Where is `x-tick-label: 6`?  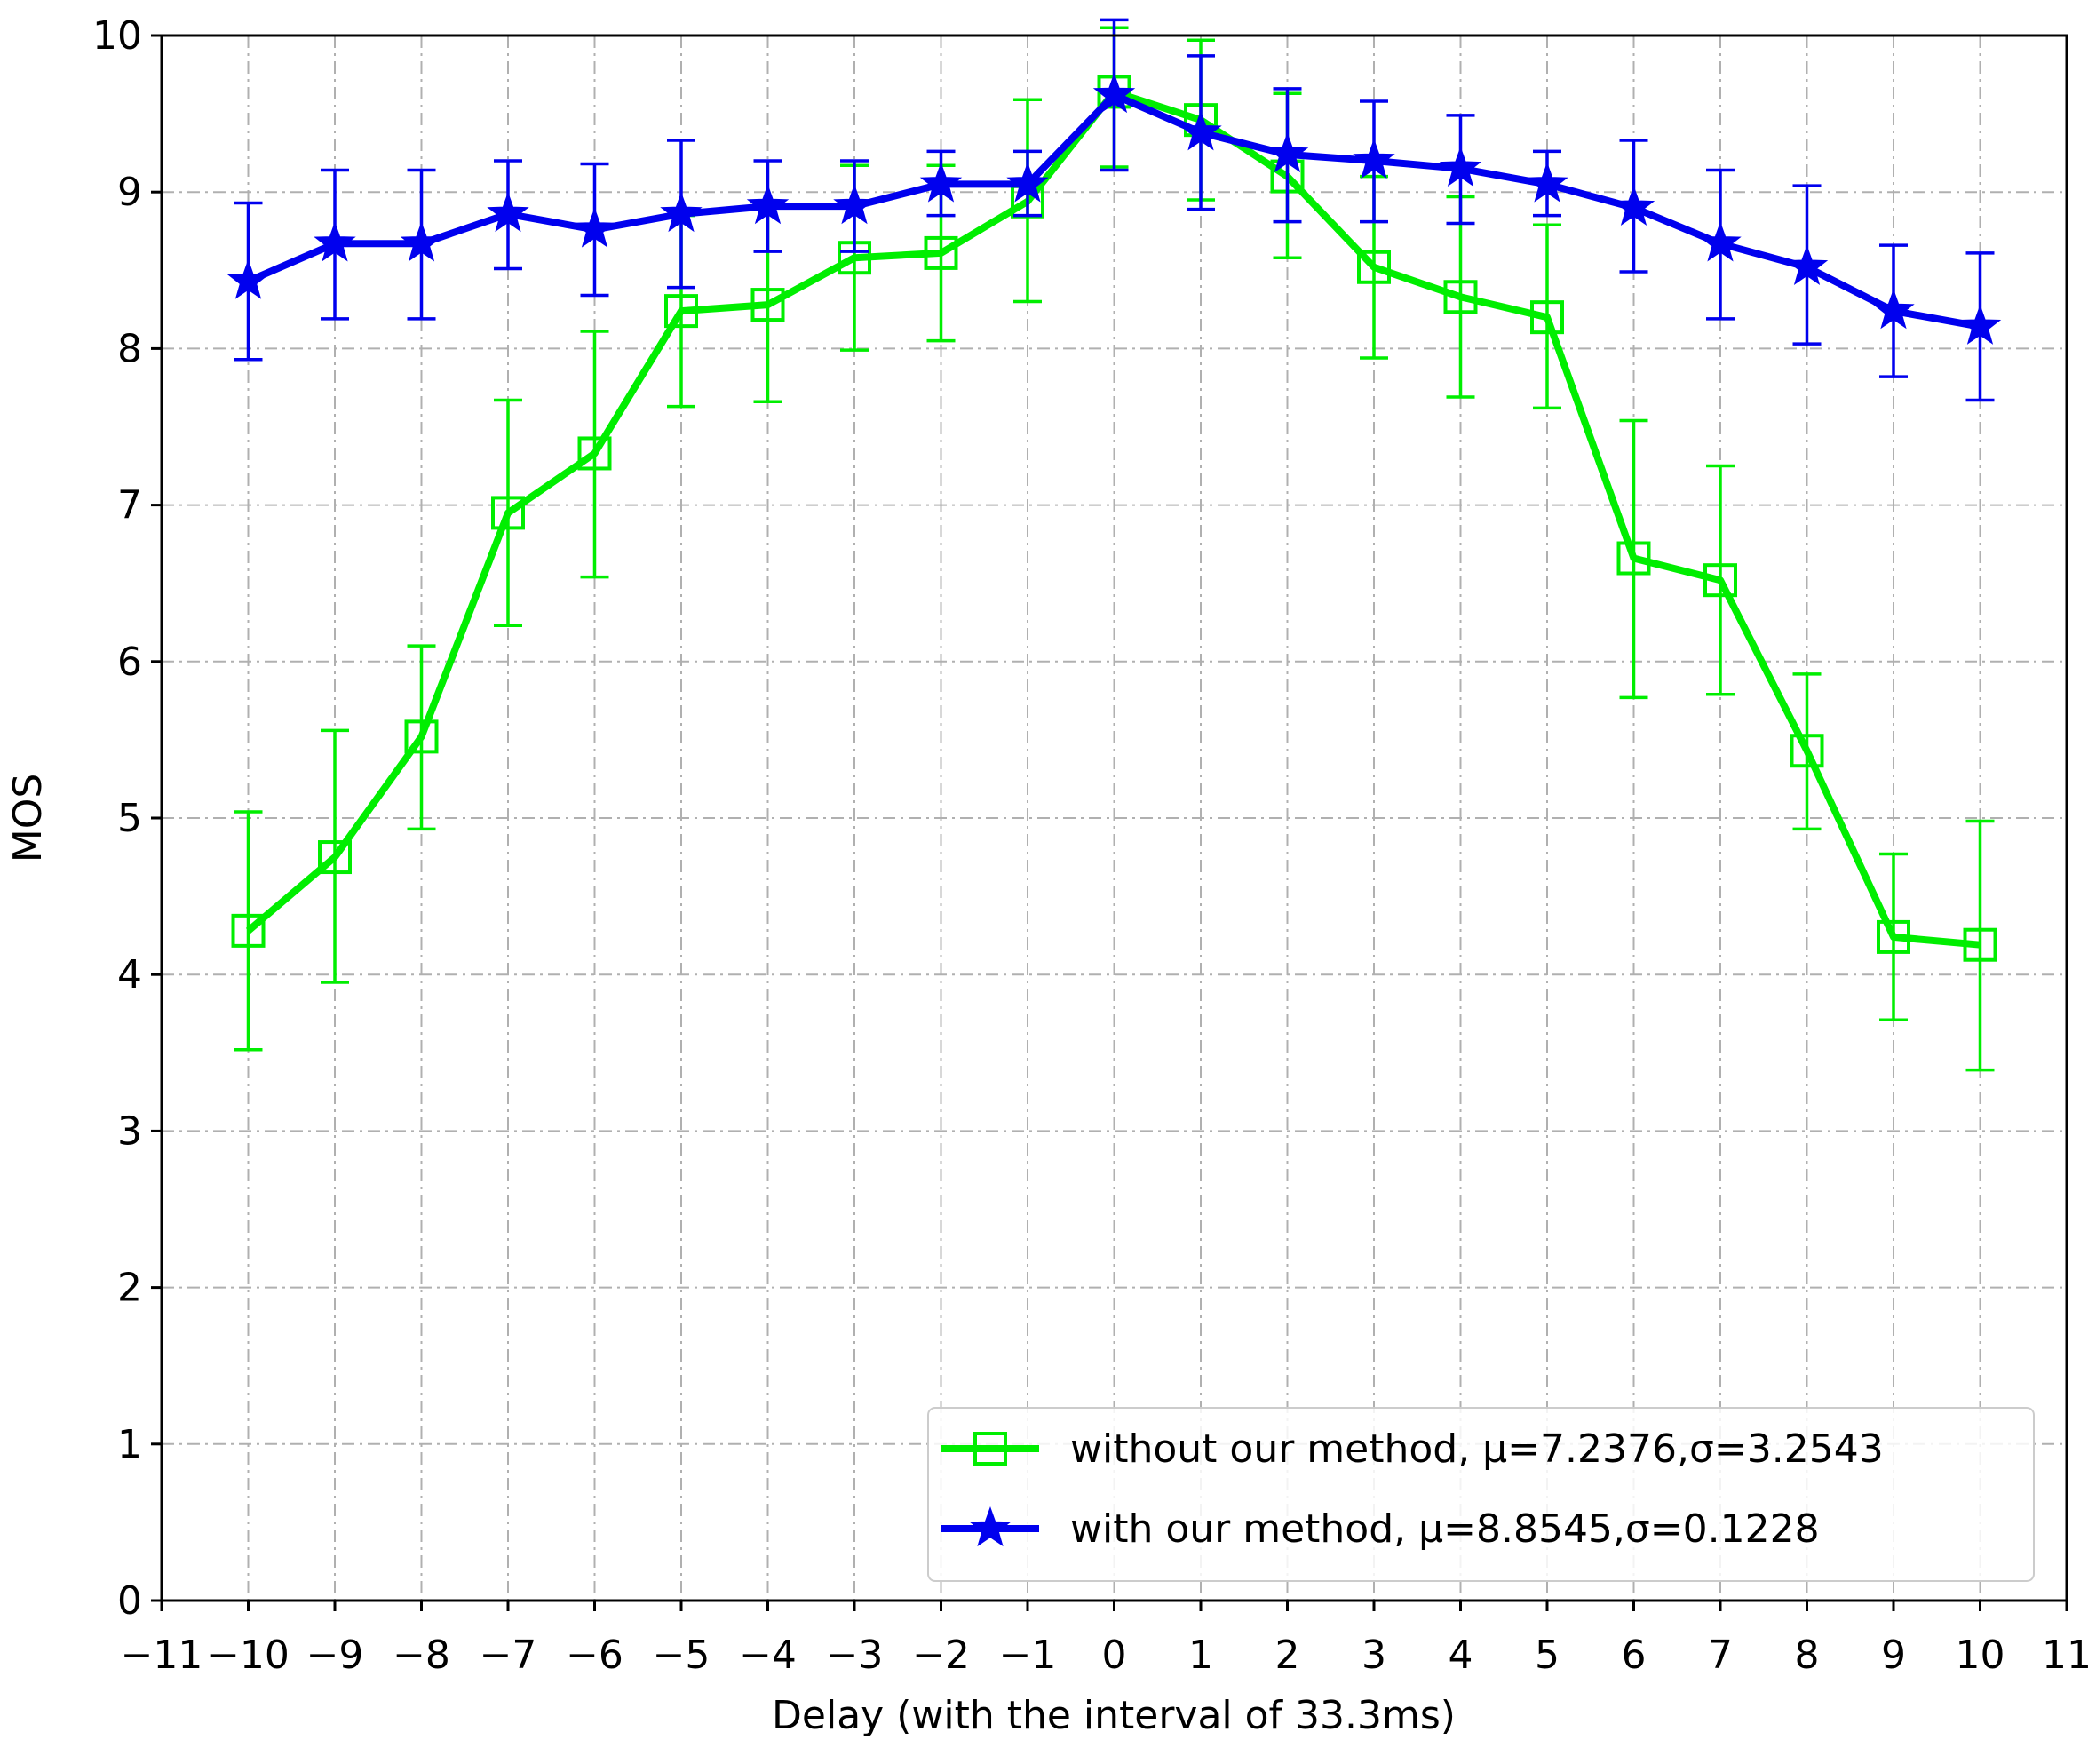 x-tick-label: 6 is located at coordinates (1634, 1655).